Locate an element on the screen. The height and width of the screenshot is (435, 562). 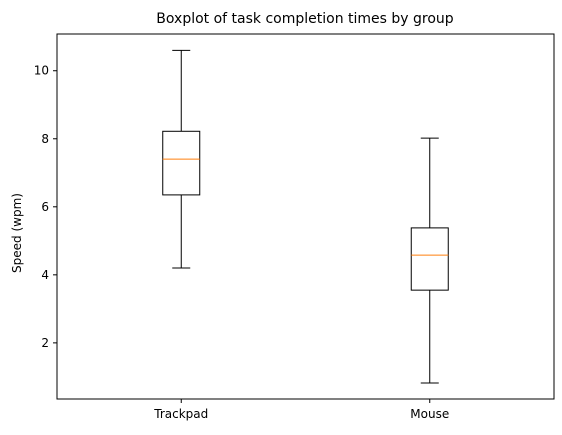
box-trackpad is located at coordinates (181, 163).